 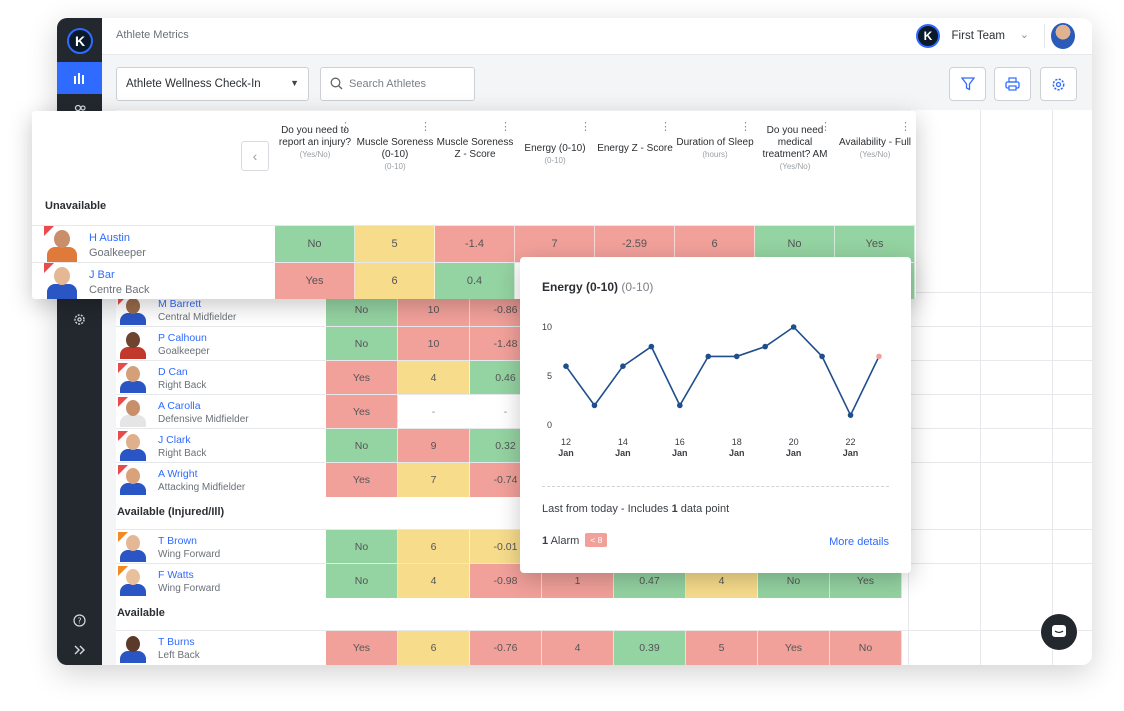 I want to click on column-header: ⋮ Energy (0-10) (0-10), so click(x=555, y=144).